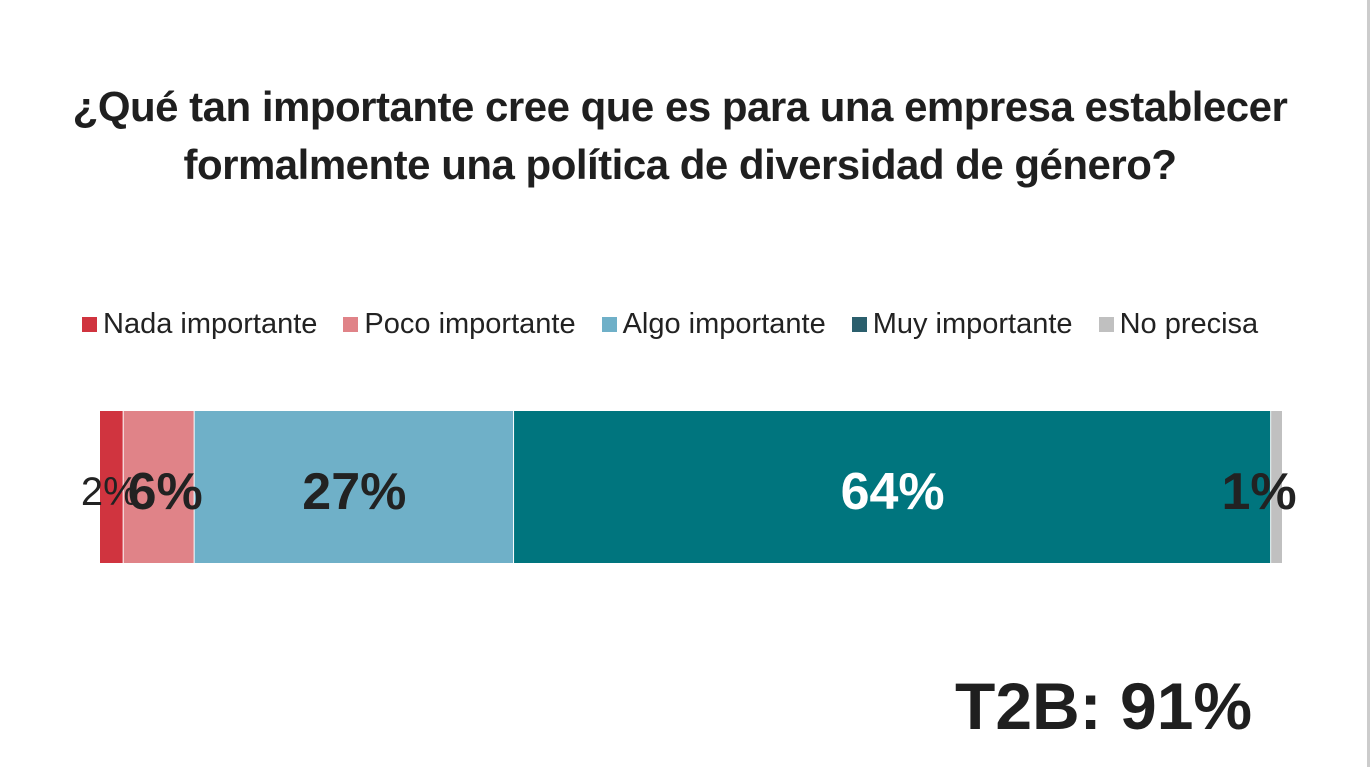 This screenshot has height=767, width=1370. Describe the element at coordinates (972, 324) in the screenshot. I see `legend-label: Muy importante` at that location.